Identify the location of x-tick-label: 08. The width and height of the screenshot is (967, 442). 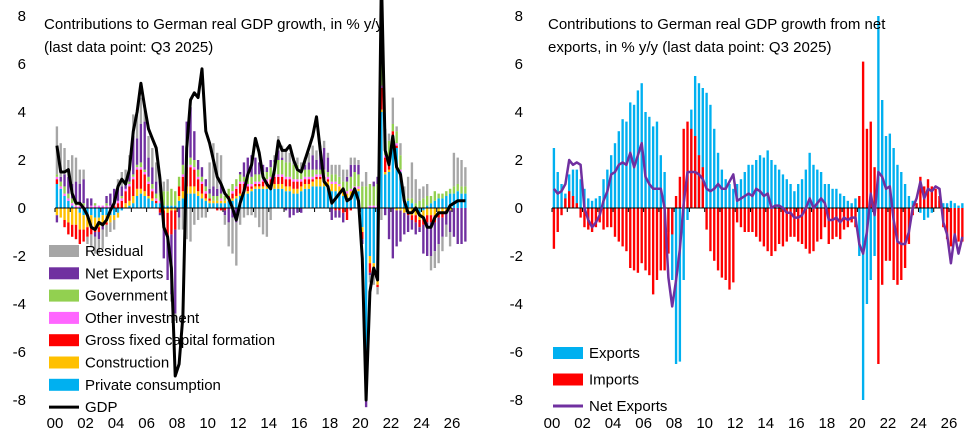
(674, 423).